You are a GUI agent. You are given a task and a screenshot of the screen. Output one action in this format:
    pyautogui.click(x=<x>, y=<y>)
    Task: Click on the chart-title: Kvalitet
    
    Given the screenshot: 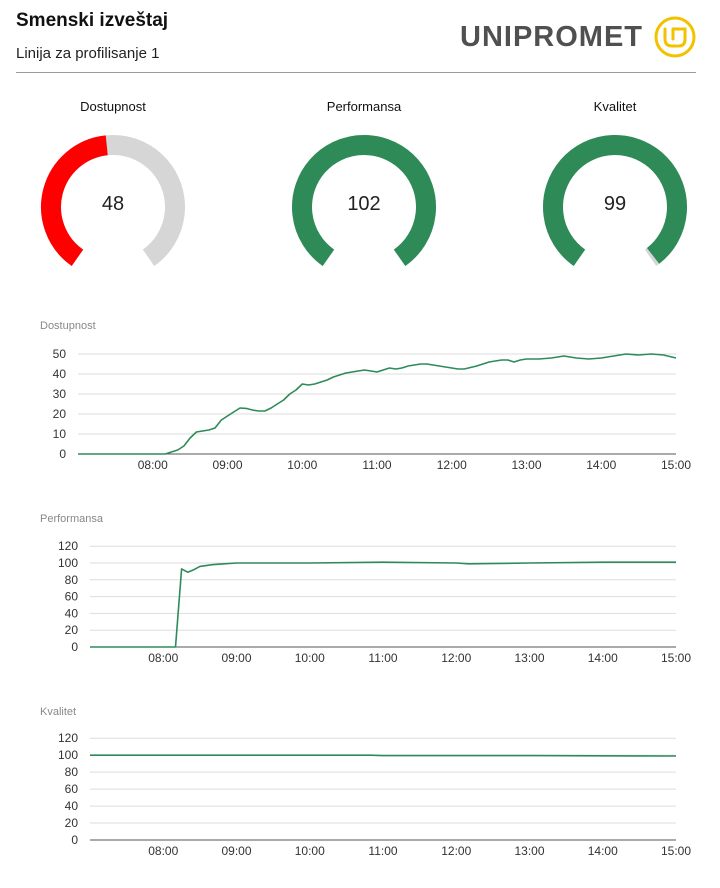 What is the action you would take?
    pyautogui.click(x=58, y=712)
    